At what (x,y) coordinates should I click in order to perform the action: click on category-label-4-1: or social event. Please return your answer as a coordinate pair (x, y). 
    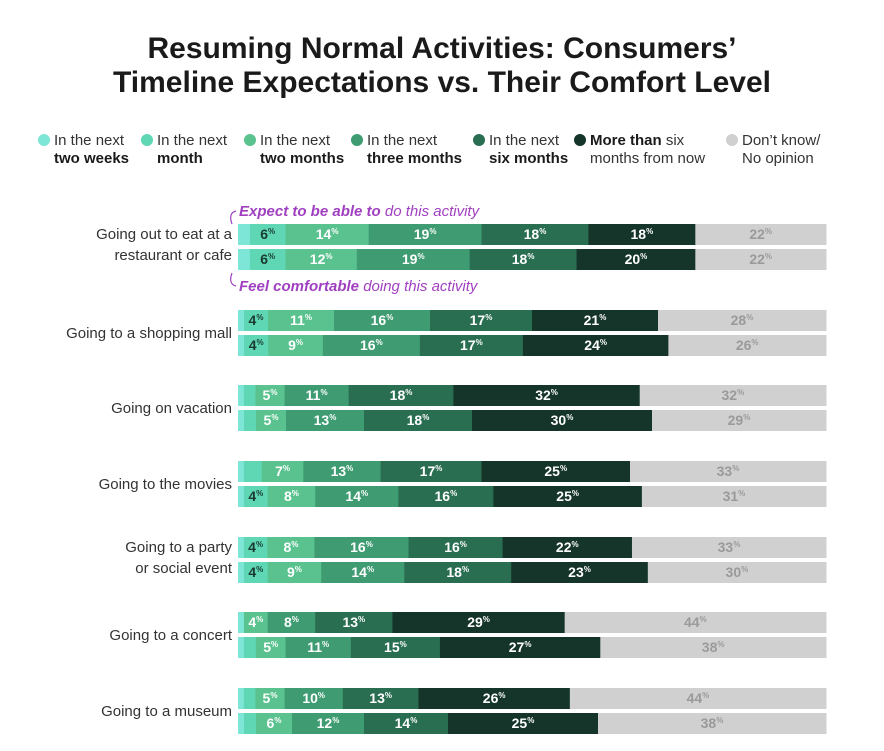
    Looking at the image, I should click on (184, 568).